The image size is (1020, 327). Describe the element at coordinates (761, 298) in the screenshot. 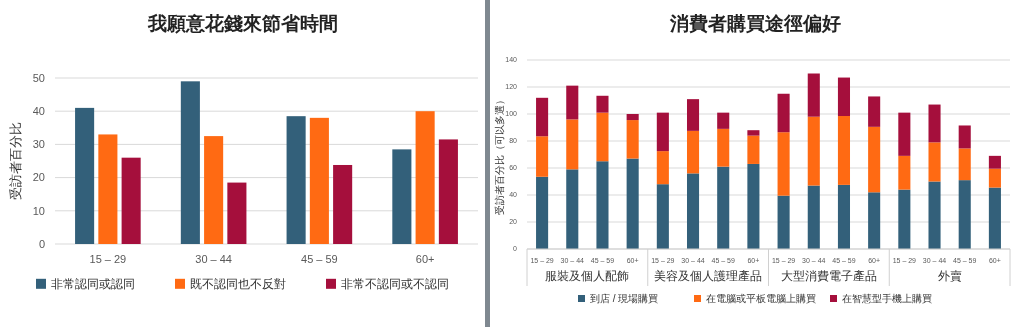

I see `legend-label: 在電腦或平板電腦上購買` at that location.